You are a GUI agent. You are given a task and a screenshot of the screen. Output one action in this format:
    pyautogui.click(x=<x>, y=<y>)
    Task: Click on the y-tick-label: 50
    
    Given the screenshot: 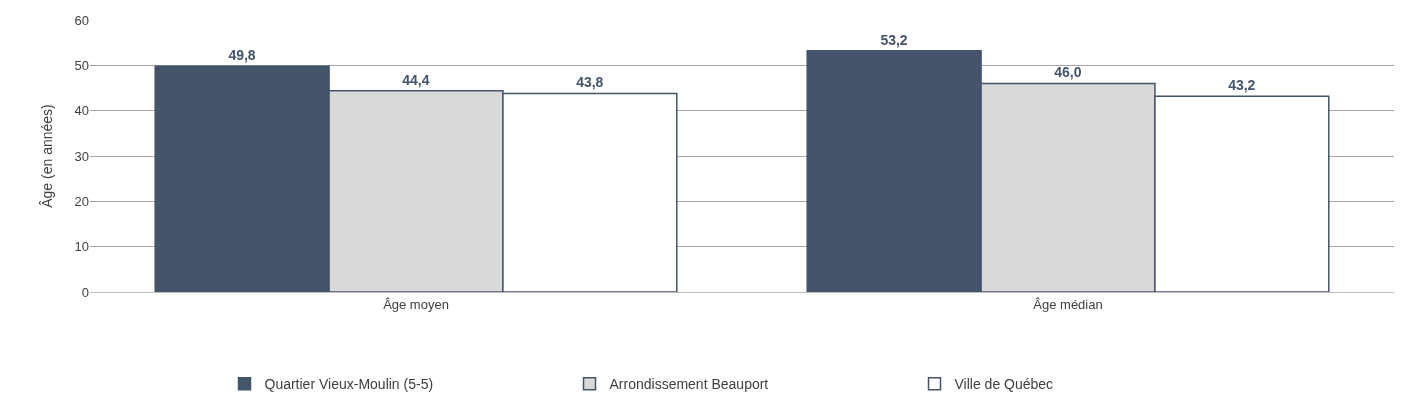 What is the action you would take?
    pyautogui.click(x=81, y=65)
    